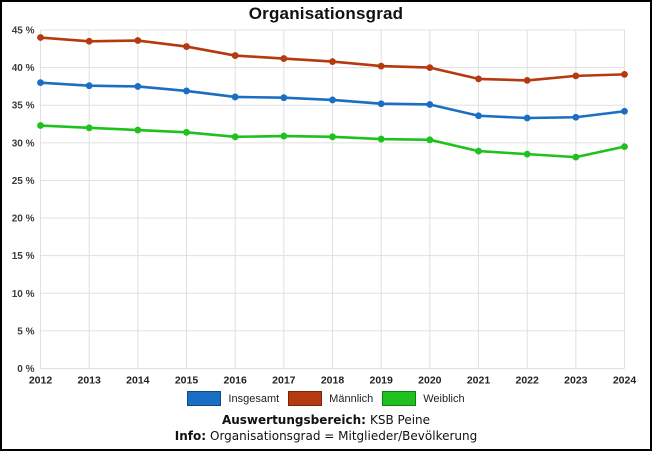 The height and width of the screenshot is (451, 652). What do you see at coordinates (430, 381) in the screenshot?
I see `x-axis-tick-label: 2020` at bounding box center [430, 381].